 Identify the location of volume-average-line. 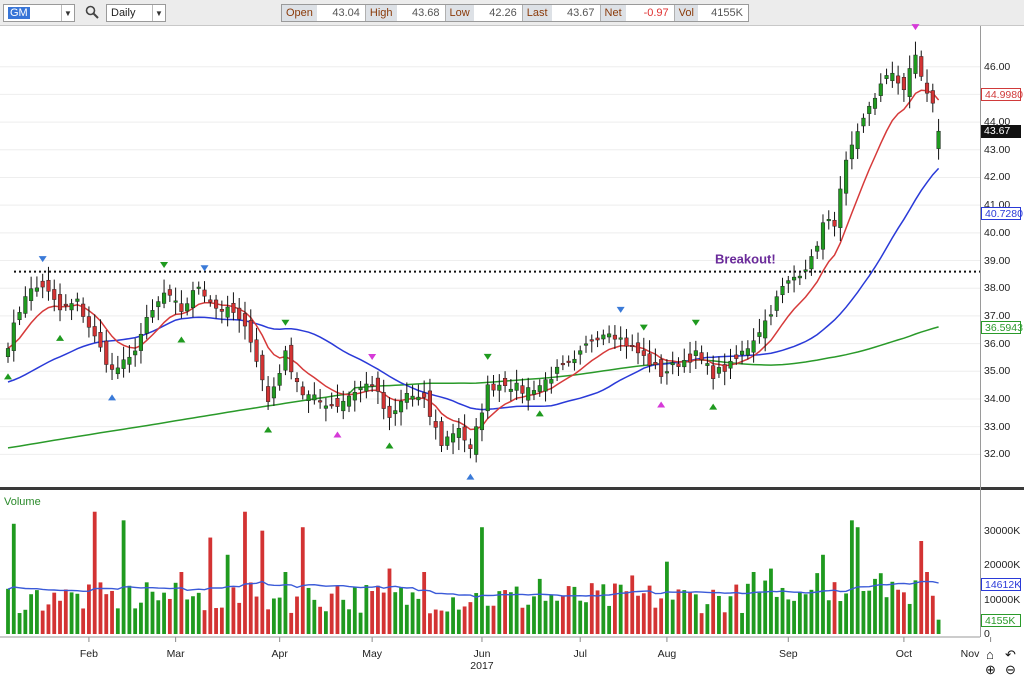
(473, 589).